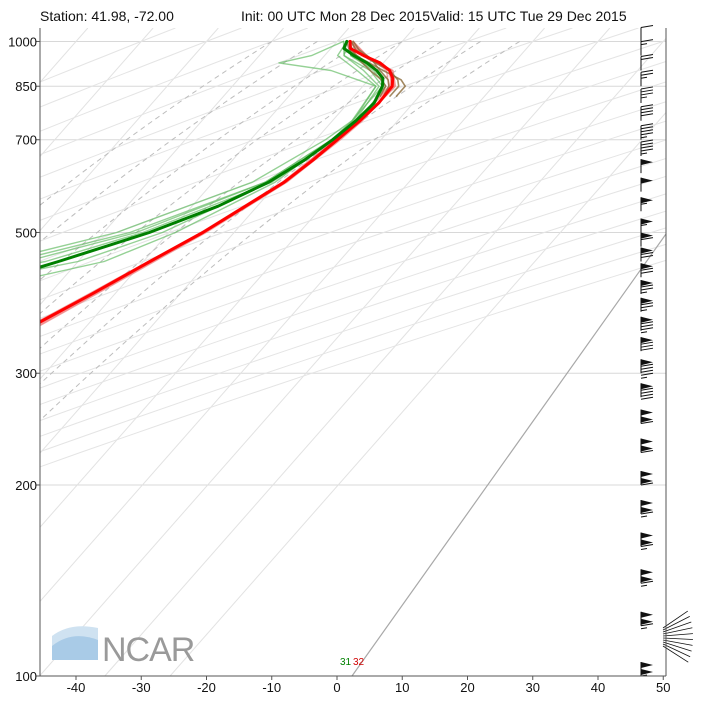  I want to click on pressure-tick-label: 700, so click(26, 140).